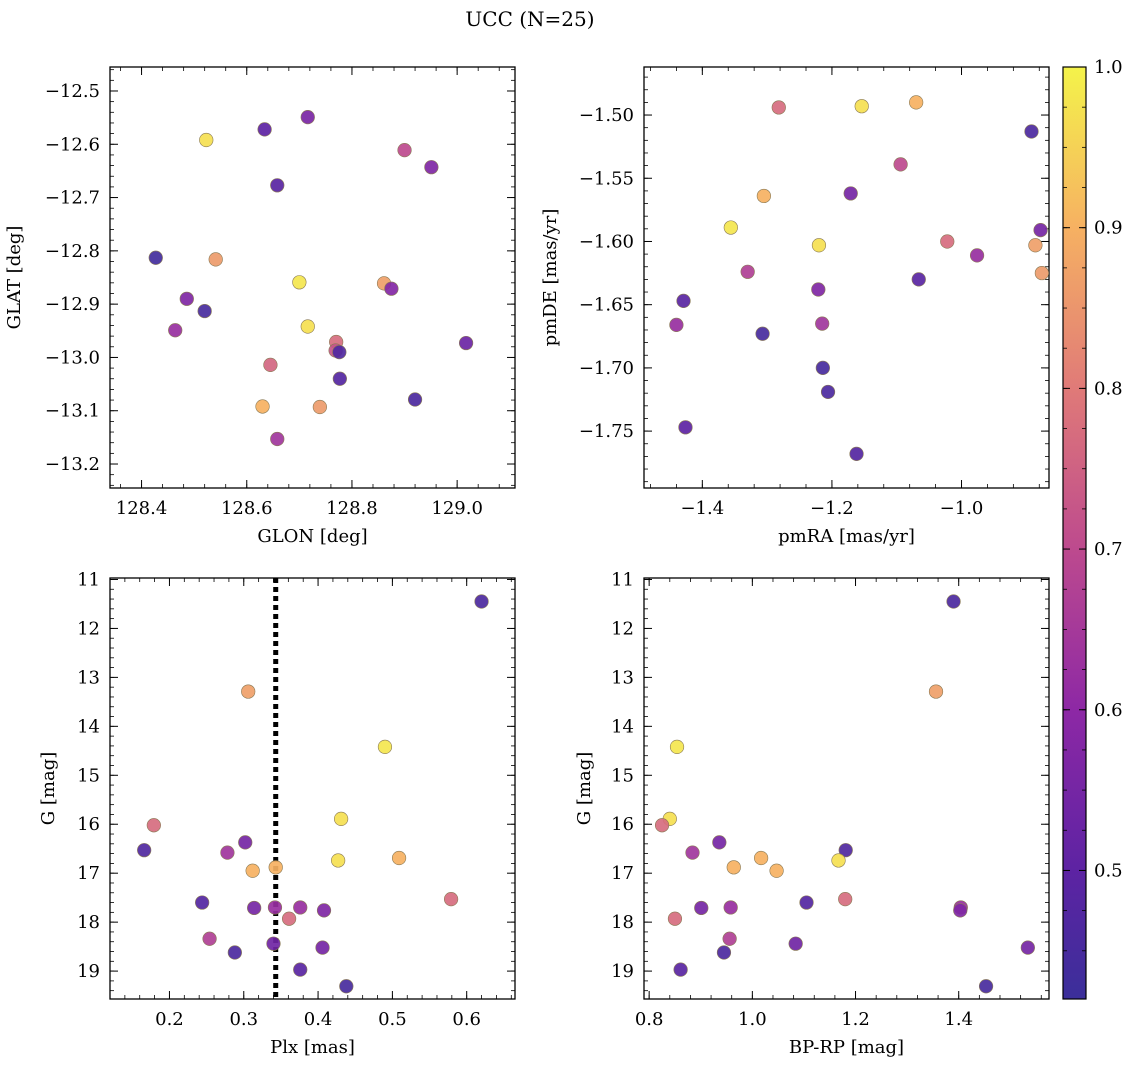  Describe the element at coordinates (392, 1019) in the screenshot. I see `x-tick-label: 0.5` at that location.